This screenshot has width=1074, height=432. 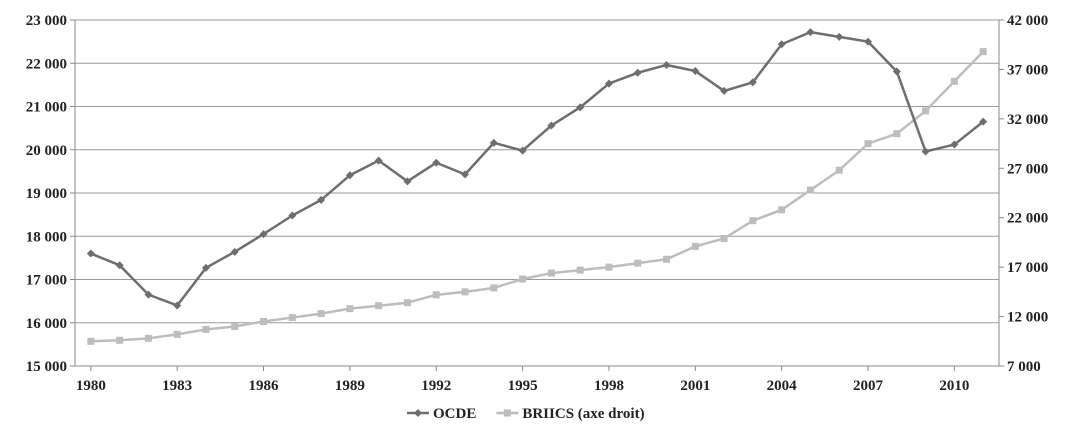 I want to click on x-tick-label: 1992, so click(x=436, y=386).